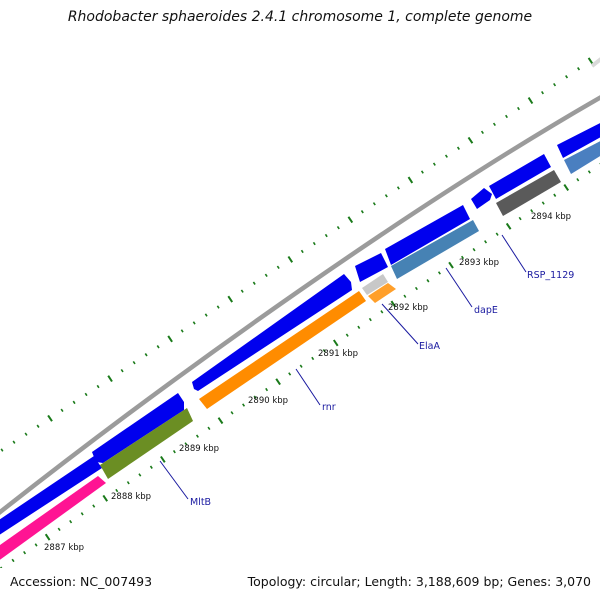 The height and width of the screenshot is (600, 600). What do you see at coordinates (268, 401) in the screenshot?
I see `kbp-label-2890: 2890 kbp` at bounding box center [268, 401].